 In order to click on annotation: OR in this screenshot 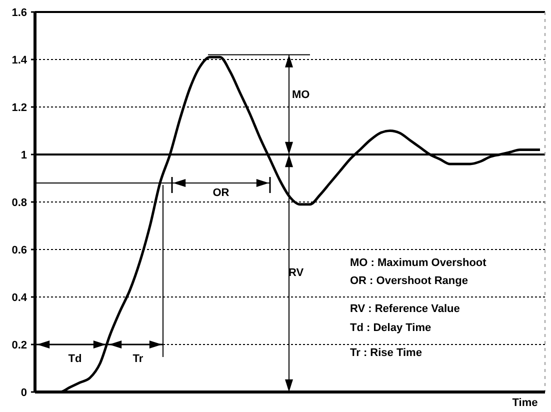, I will do `click(221, 193)`.